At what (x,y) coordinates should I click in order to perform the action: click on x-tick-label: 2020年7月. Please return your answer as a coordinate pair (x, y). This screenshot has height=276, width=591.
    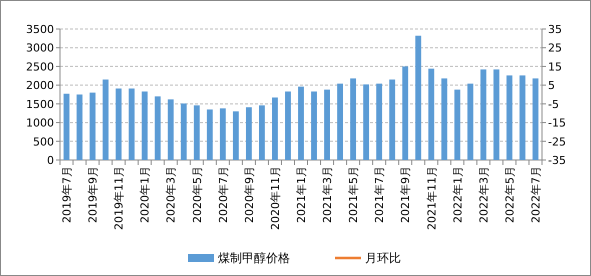
    Looking at the image, I should click on (223, 194).